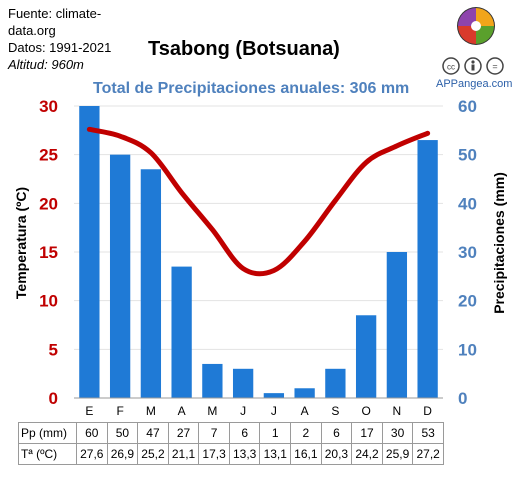 This screenshot has width=524, height=478. Describe the element at coordinates (48, 155) in the screenshot. I see `left-tick-label: 25` at that location.